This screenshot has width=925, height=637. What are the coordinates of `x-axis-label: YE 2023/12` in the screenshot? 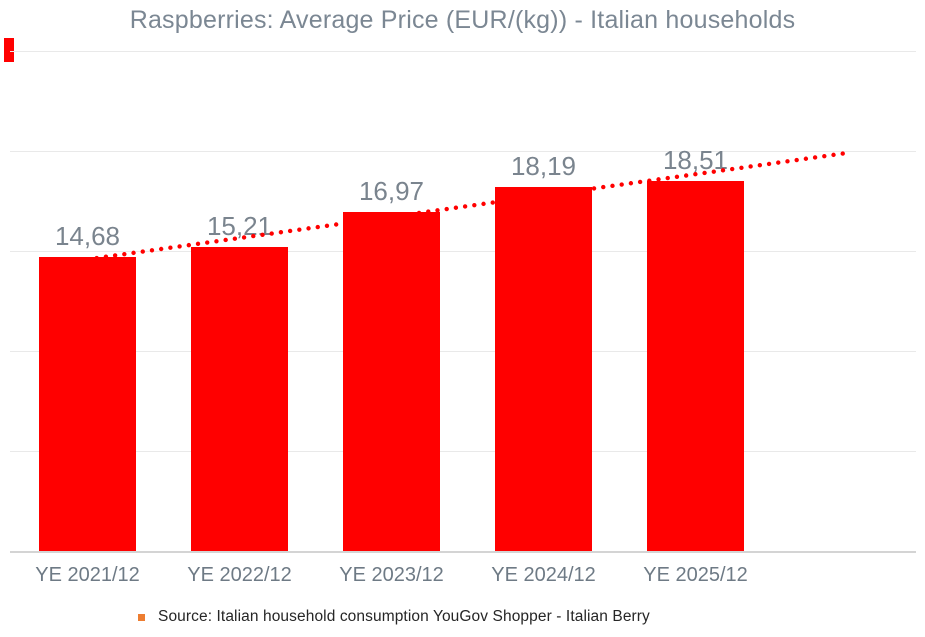 It's located at (391, 575).